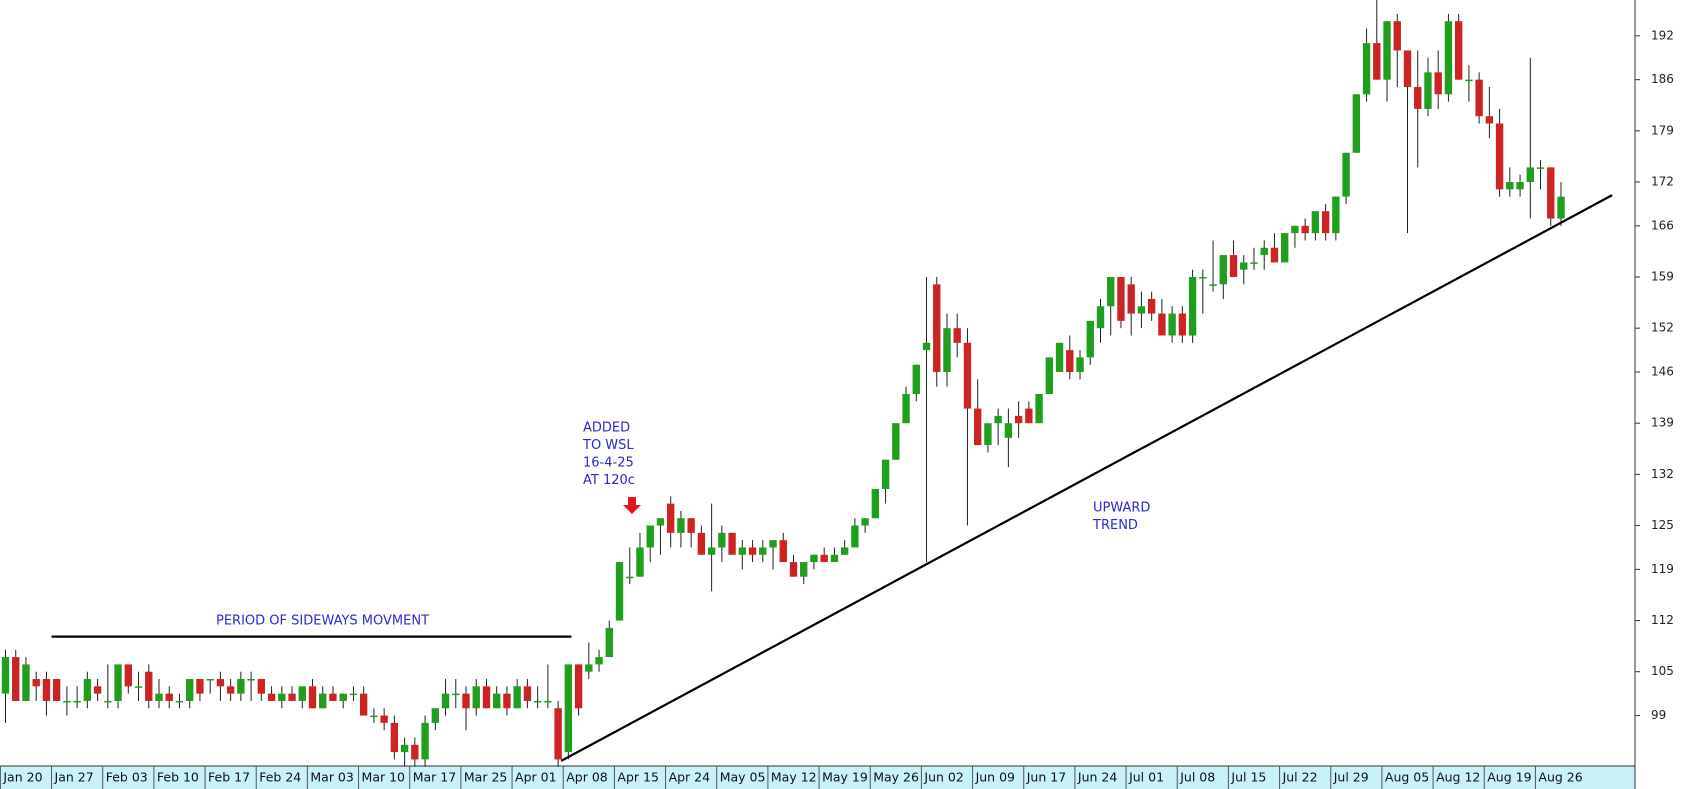  What do you see at coordinates (331, 777) in the screenshot?
I see `x-tick-label: Mar 03` at bounding box center [331, 777].